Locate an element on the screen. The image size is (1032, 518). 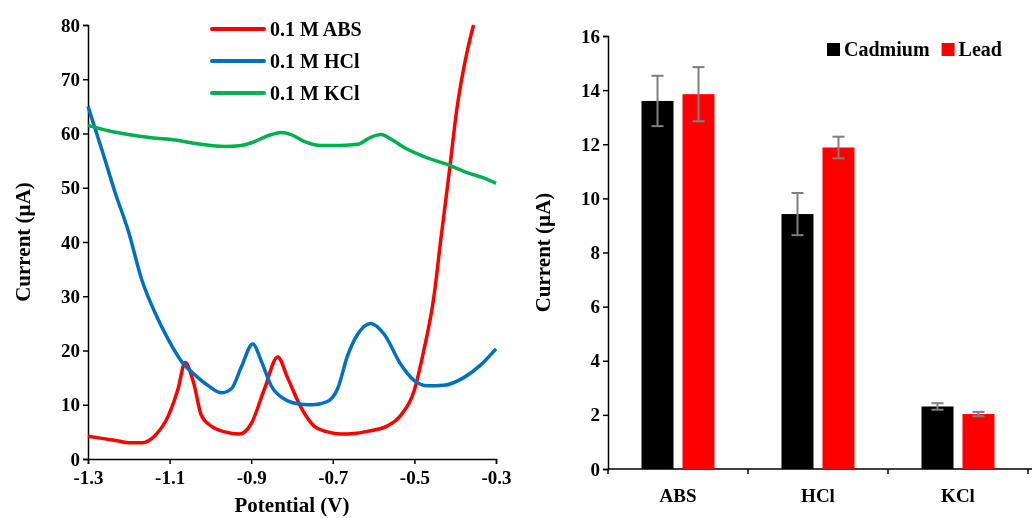
line-series is located at coordinates (292, 154).